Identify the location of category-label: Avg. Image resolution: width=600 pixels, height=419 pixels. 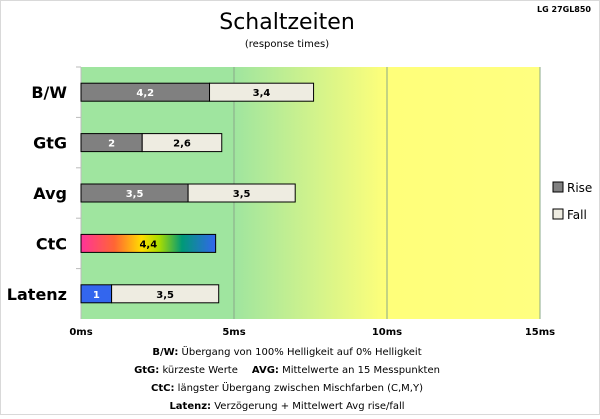
(50, 193).